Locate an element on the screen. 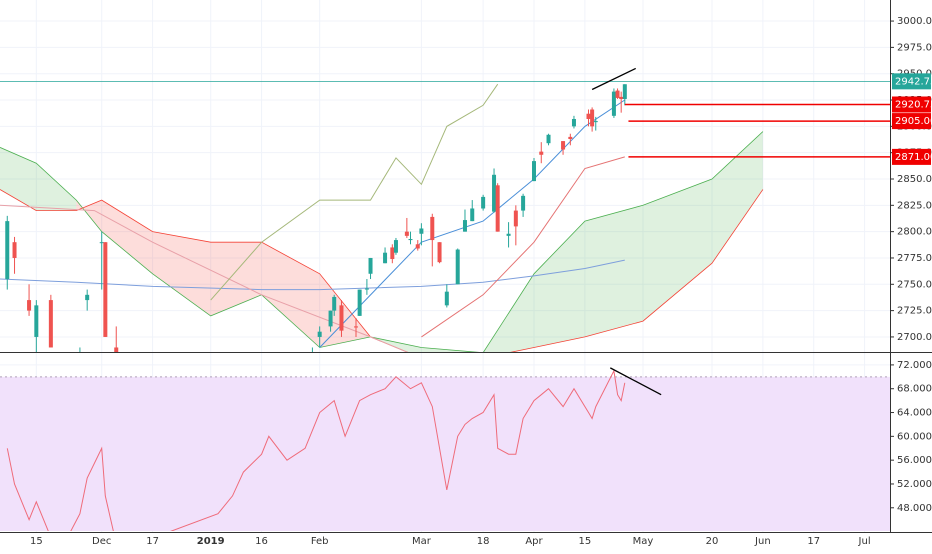 This screenshot has height=554, width=932. x-tick-label: Apr is located at coordinates (534, 541).